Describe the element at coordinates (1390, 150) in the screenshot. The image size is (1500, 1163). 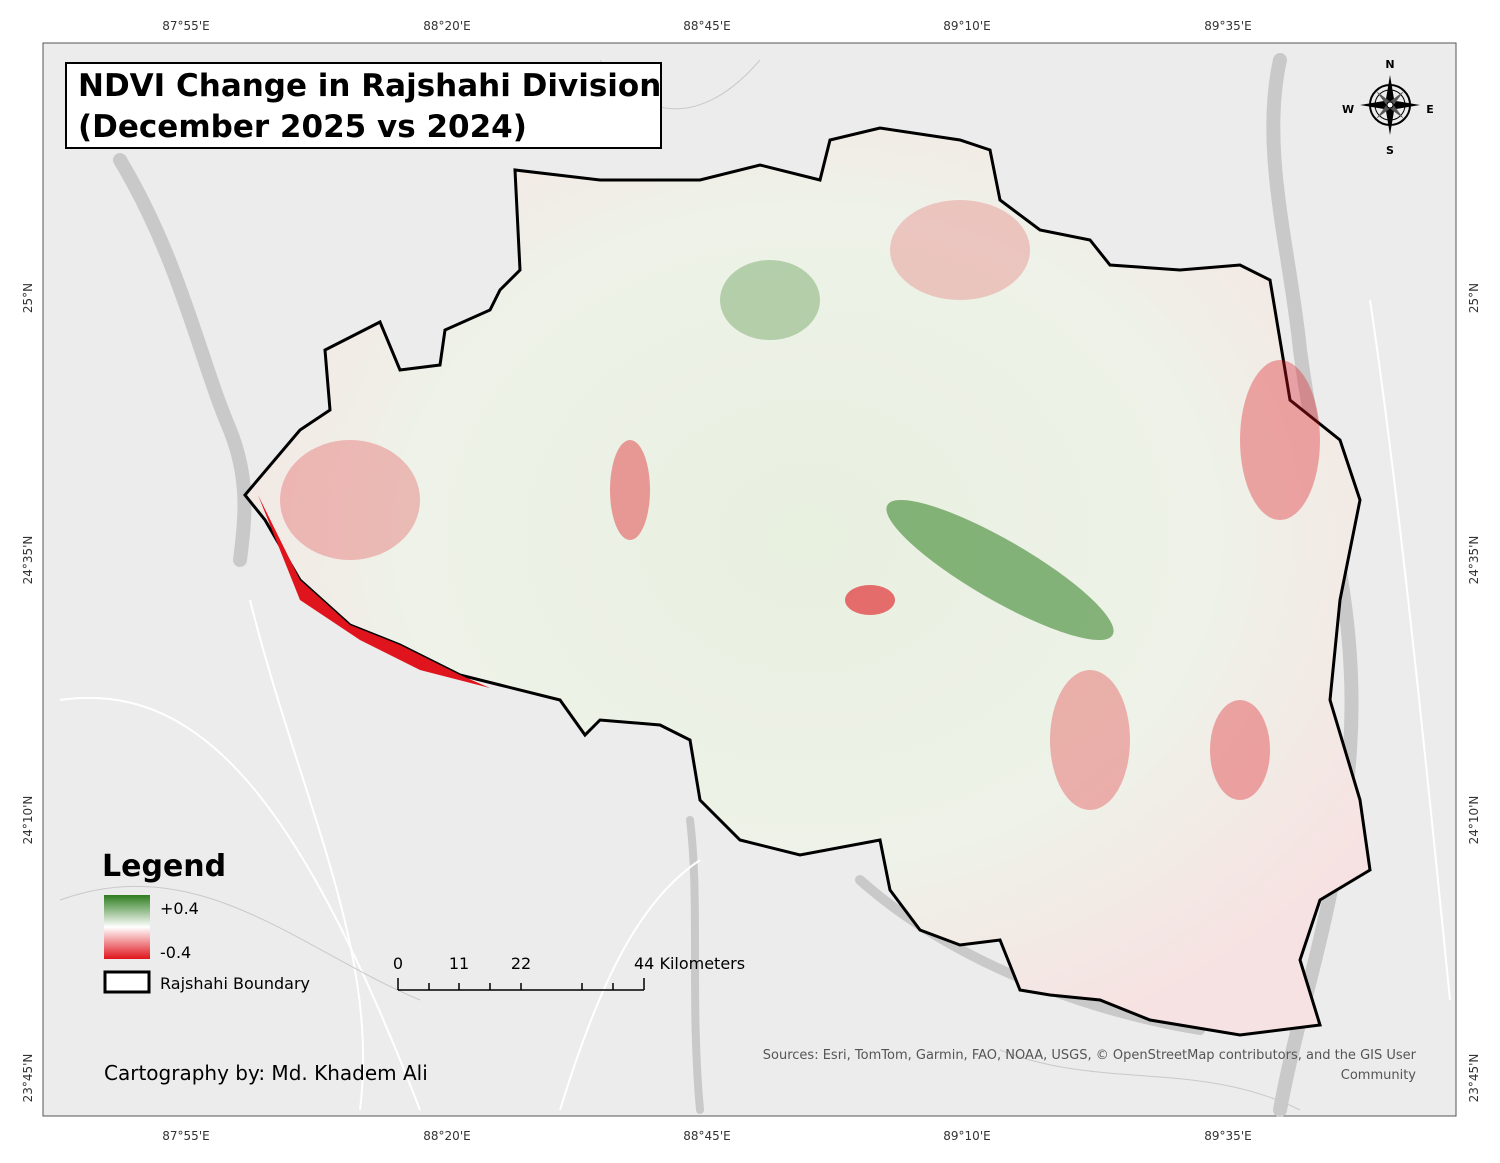
I see `compass-s: S` at that location.